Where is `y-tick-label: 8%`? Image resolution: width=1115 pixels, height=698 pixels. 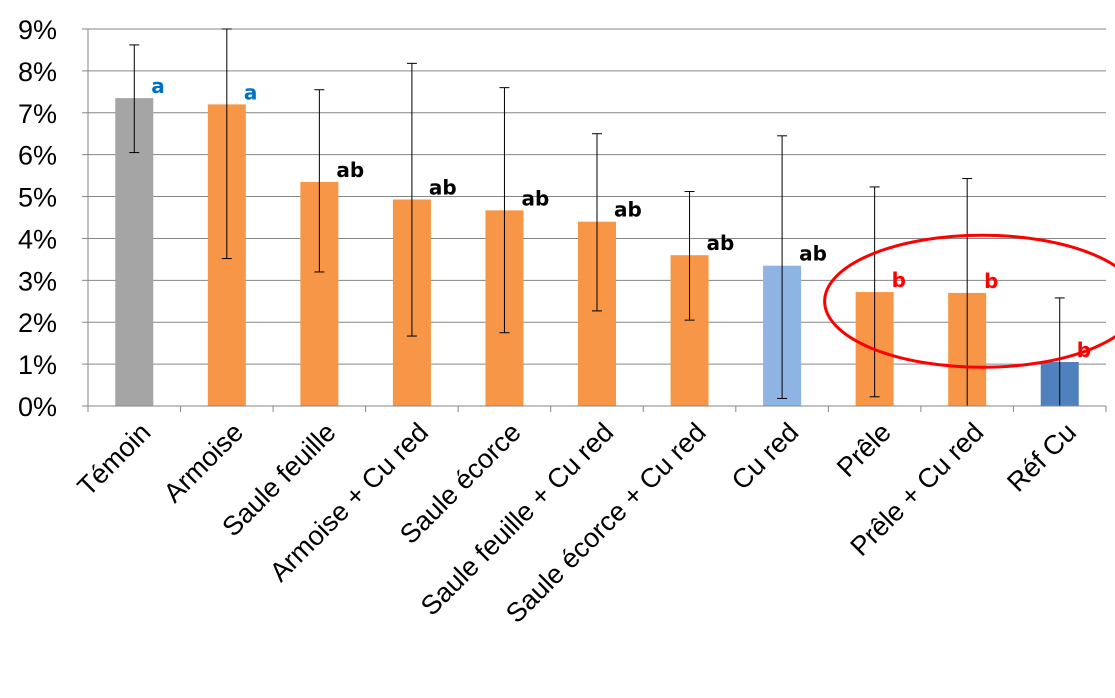 y-tick-label: 8% is located at coordinates (37, 72).